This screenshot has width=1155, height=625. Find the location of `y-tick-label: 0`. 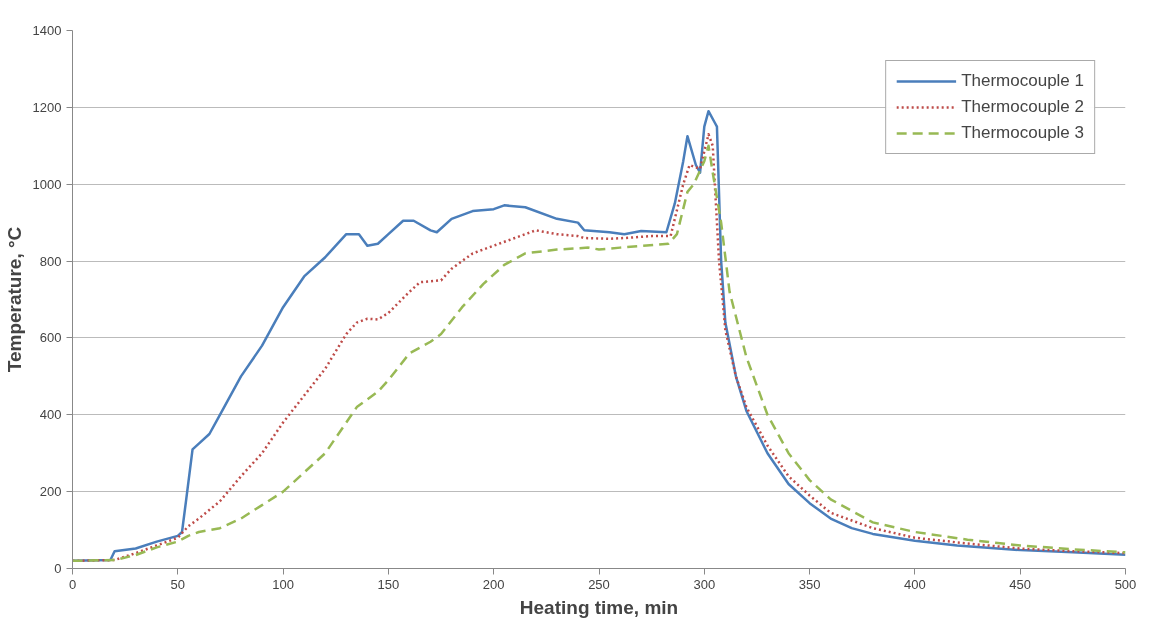

y-tick-label: 0 is located at coordinates (58, 568).